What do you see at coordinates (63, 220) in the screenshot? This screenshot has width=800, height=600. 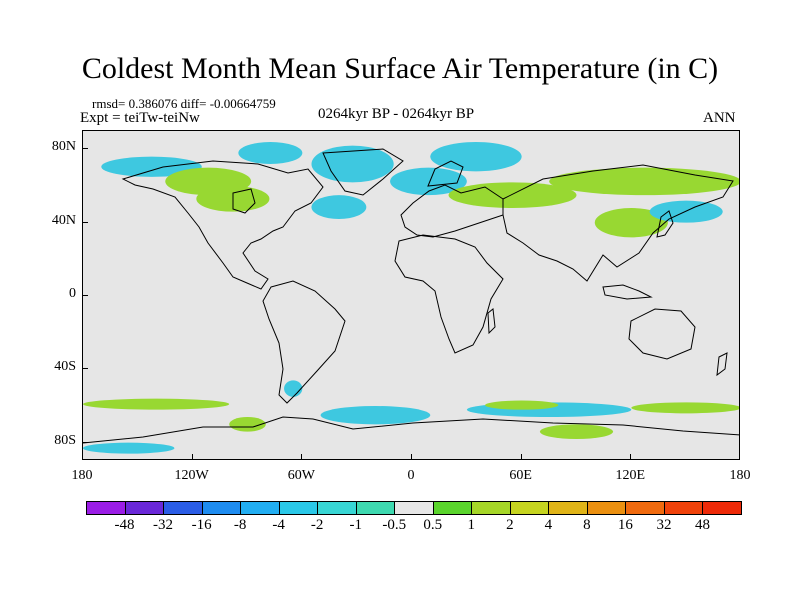 I see `lat-label: 40N` at bounding box center [63, 220].